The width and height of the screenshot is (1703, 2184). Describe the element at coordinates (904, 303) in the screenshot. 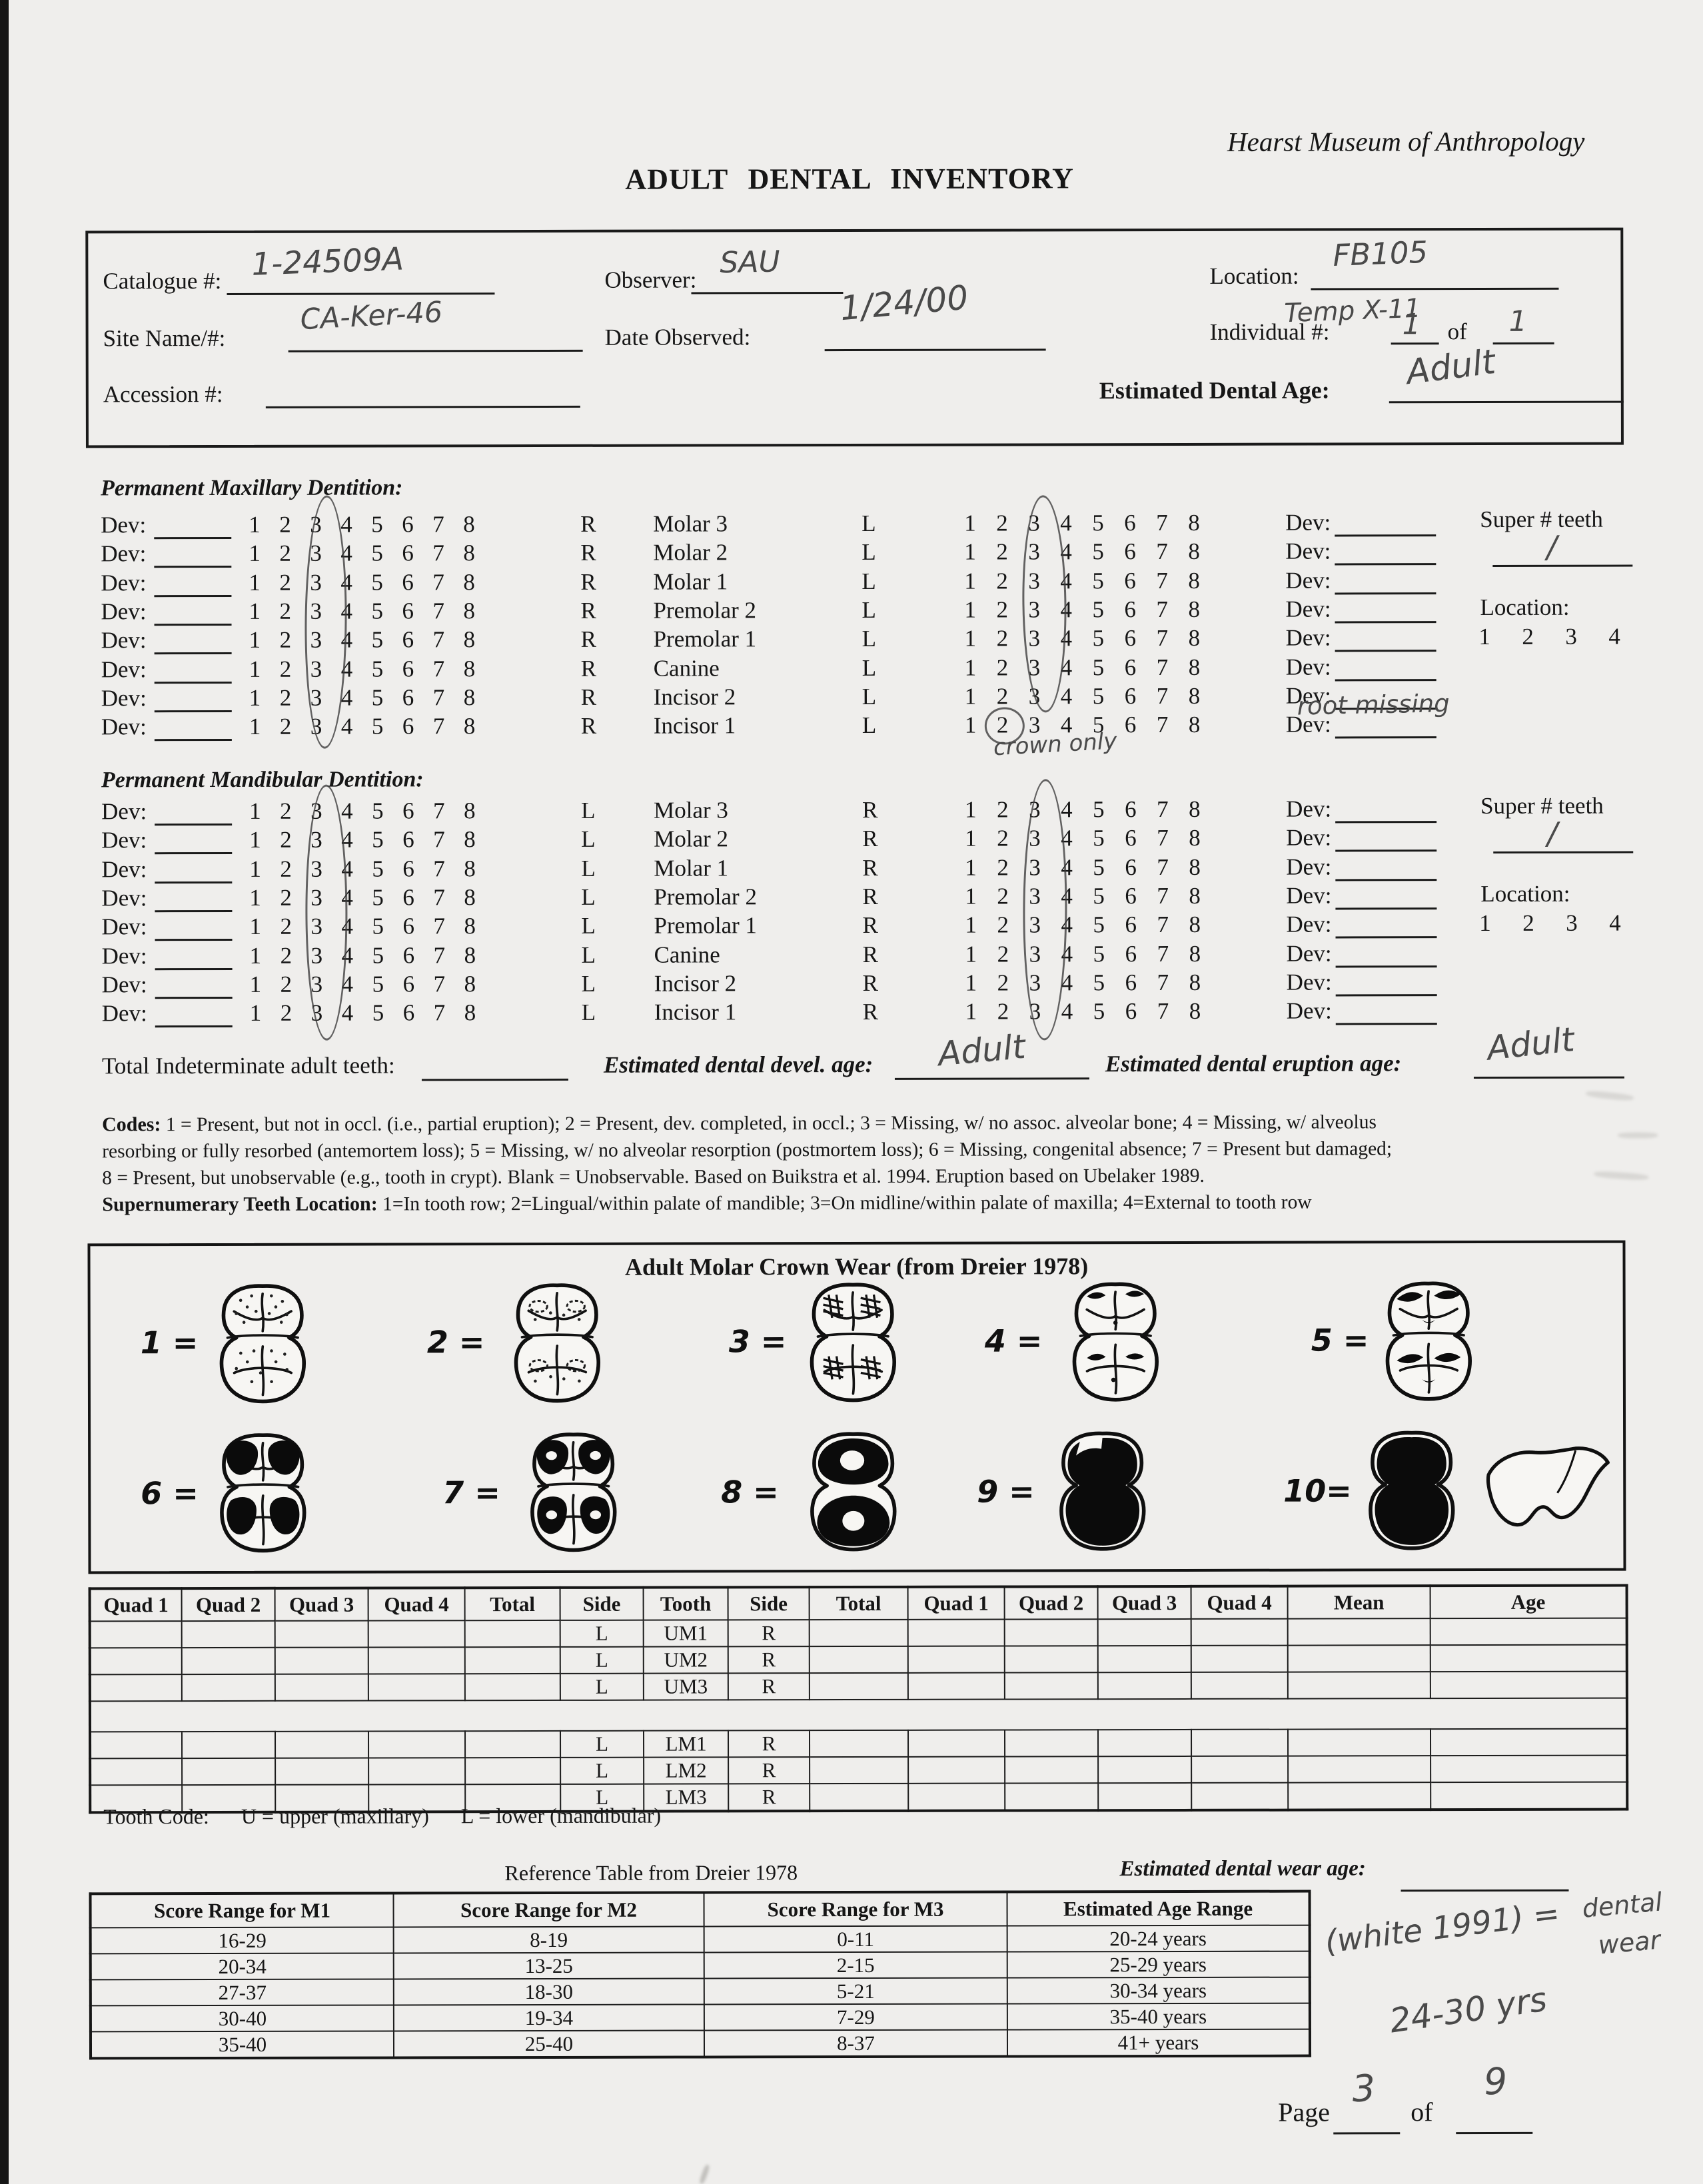

I see `date-observed-value: 1/24/00` at that location.